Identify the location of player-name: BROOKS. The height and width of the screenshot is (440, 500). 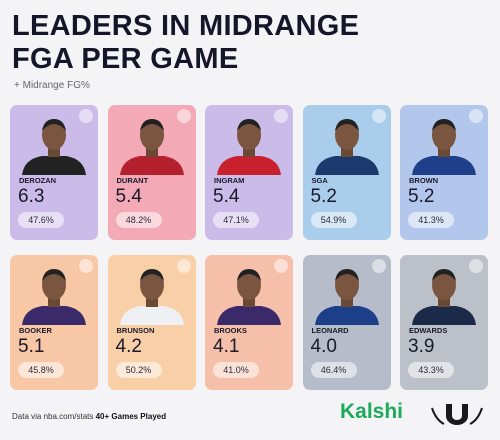
(230, 330).